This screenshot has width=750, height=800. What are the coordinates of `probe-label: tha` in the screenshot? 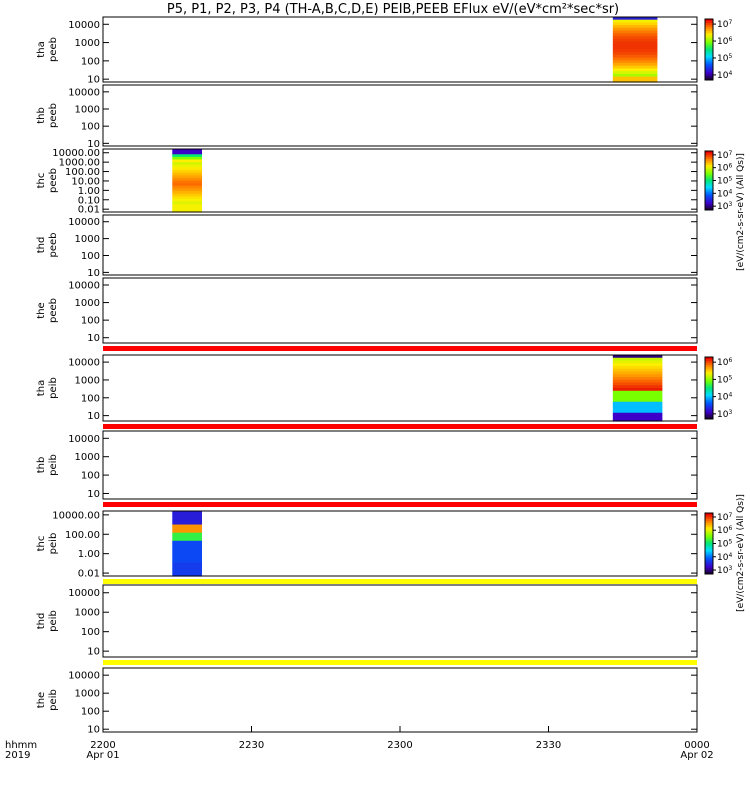 It's located at (41, 388).